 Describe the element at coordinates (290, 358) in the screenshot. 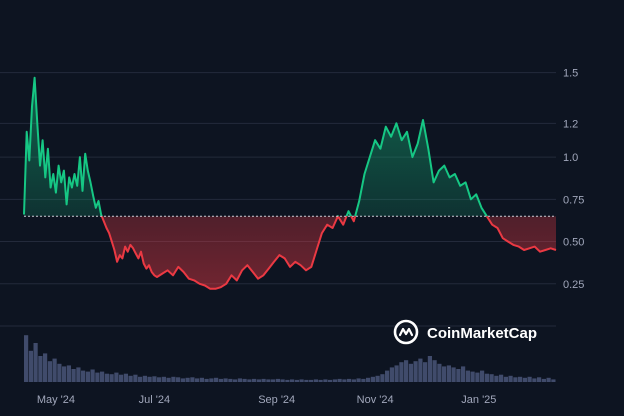

I see `volume-bars` at that location.